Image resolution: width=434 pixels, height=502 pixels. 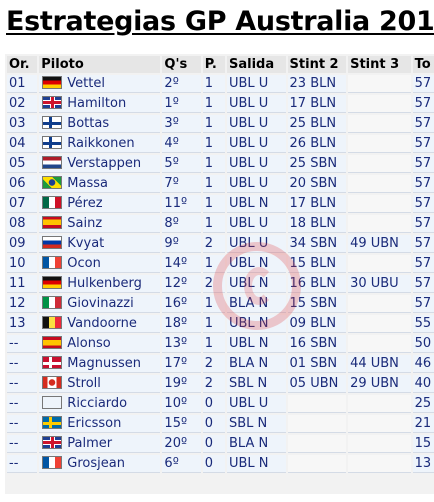 I want to click on qualifying-cell: 8º, so click(x=181, y=224).